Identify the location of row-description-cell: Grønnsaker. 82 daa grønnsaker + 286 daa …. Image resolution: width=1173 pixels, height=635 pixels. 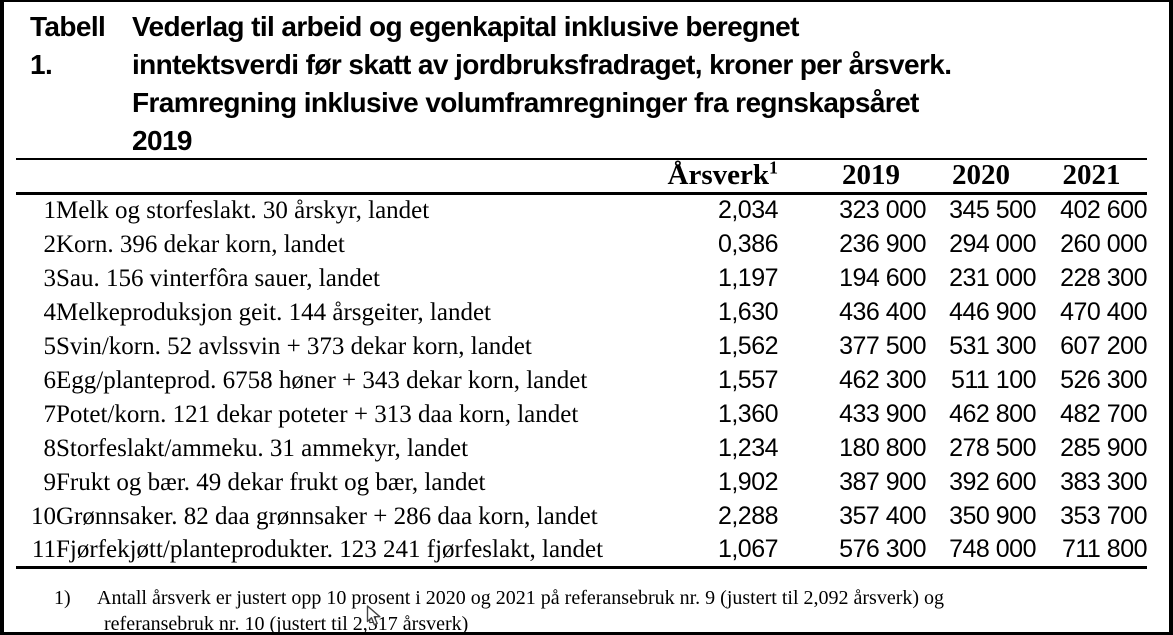
(327, 516).